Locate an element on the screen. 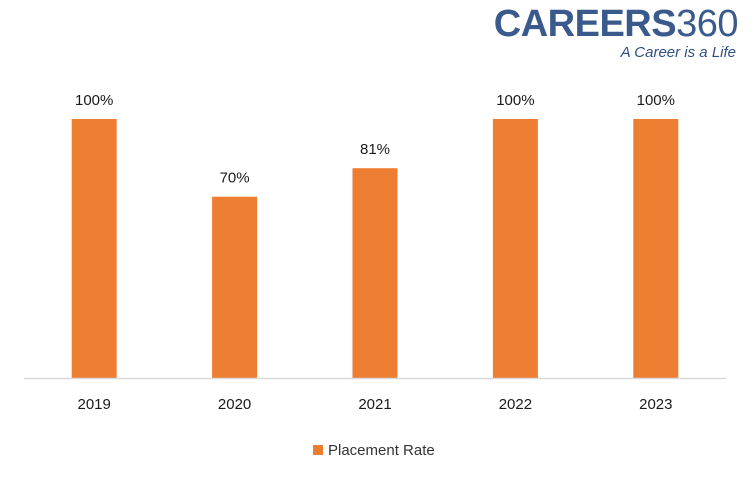  careers360-logo: CAREERS360 A Career is a Life is located at coordinates (616, 36).